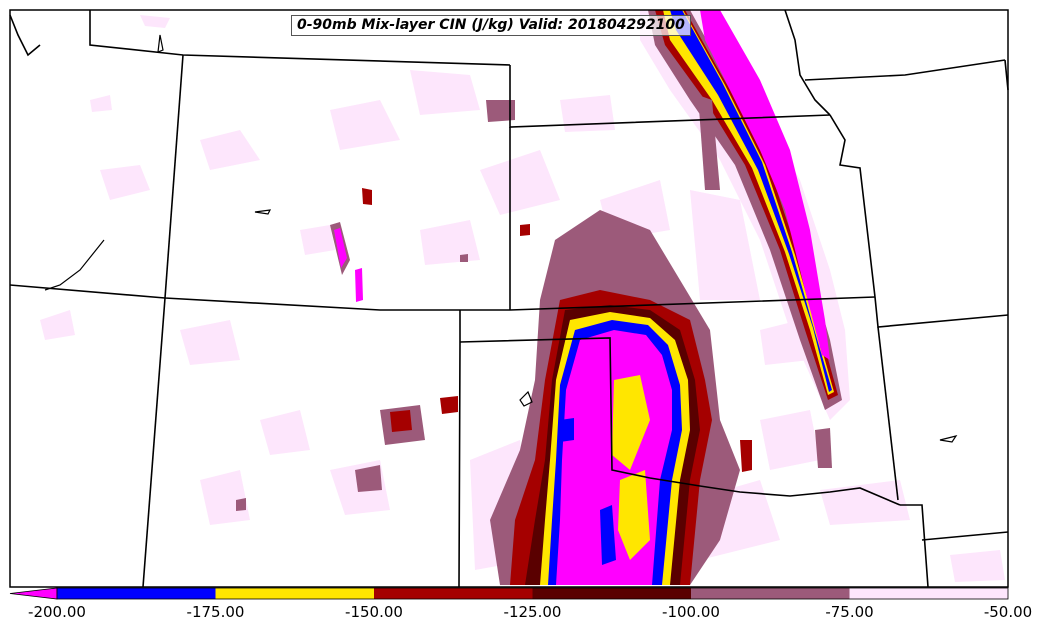  I want to click on colorbar-tick-label: -125.00, so click(532, 612).